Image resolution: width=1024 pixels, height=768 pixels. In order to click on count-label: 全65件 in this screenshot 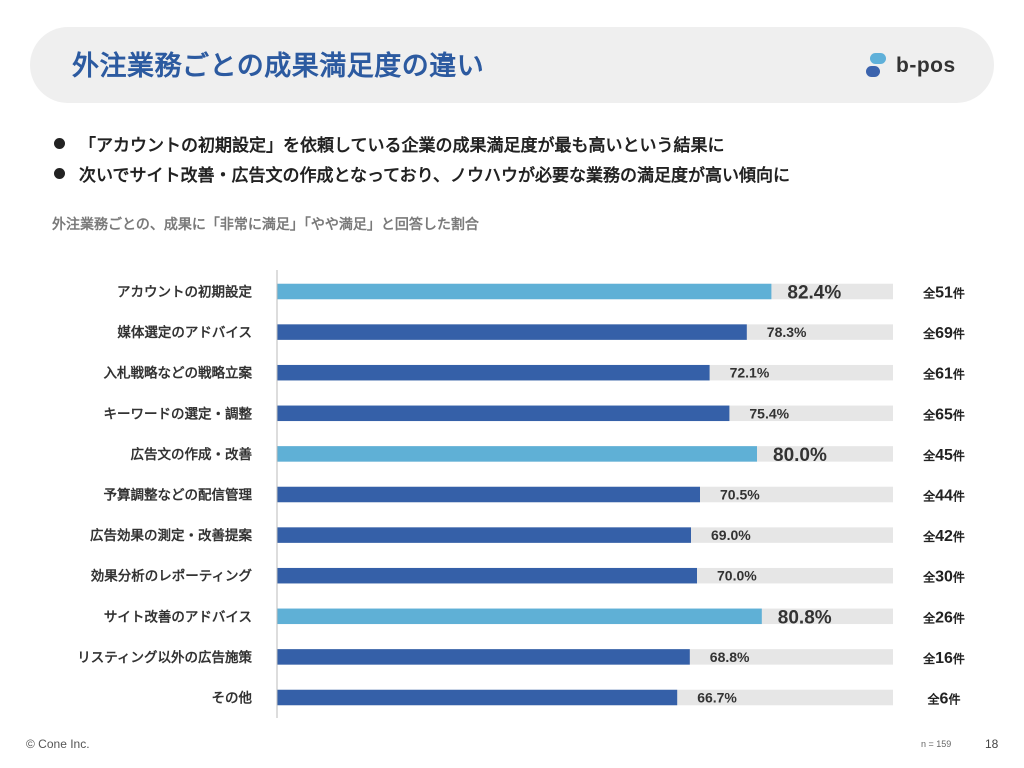, I will do `click(943, 414)`.